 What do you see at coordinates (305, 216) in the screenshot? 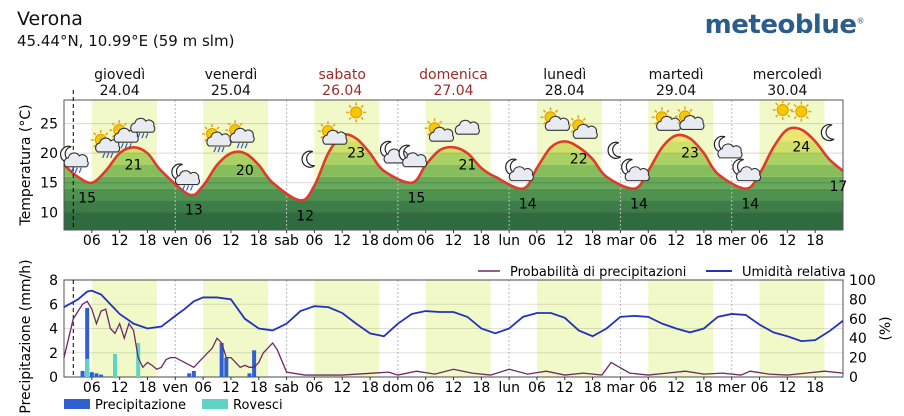
I see `temp-min-label: 12` at bounding box center [305, 216].